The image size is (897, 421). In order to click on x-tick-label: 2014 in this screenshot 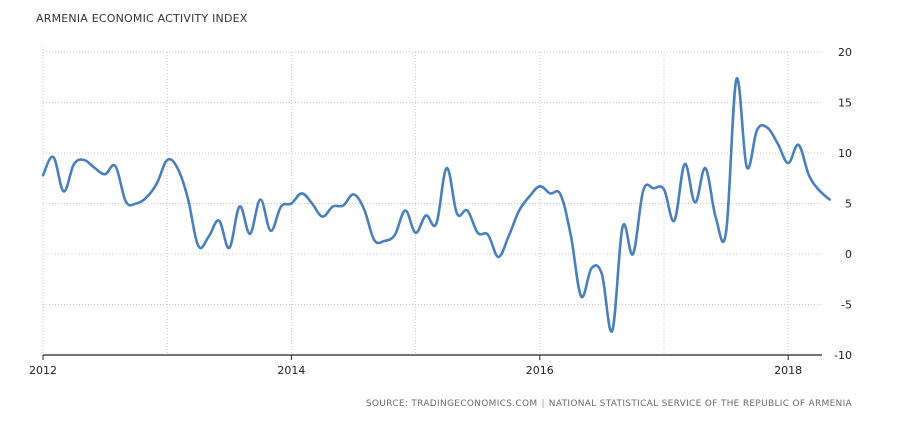, I will do `click(291, 370)`.